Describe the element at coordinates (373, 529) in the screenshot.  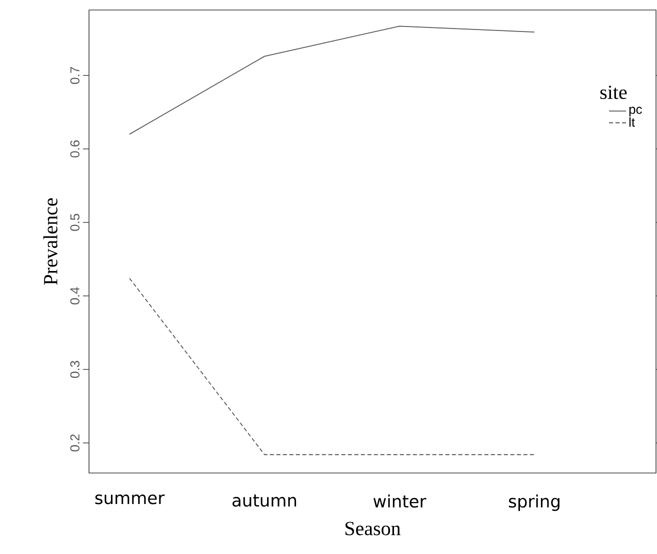
I see `x-axis-title: Season` at that location.